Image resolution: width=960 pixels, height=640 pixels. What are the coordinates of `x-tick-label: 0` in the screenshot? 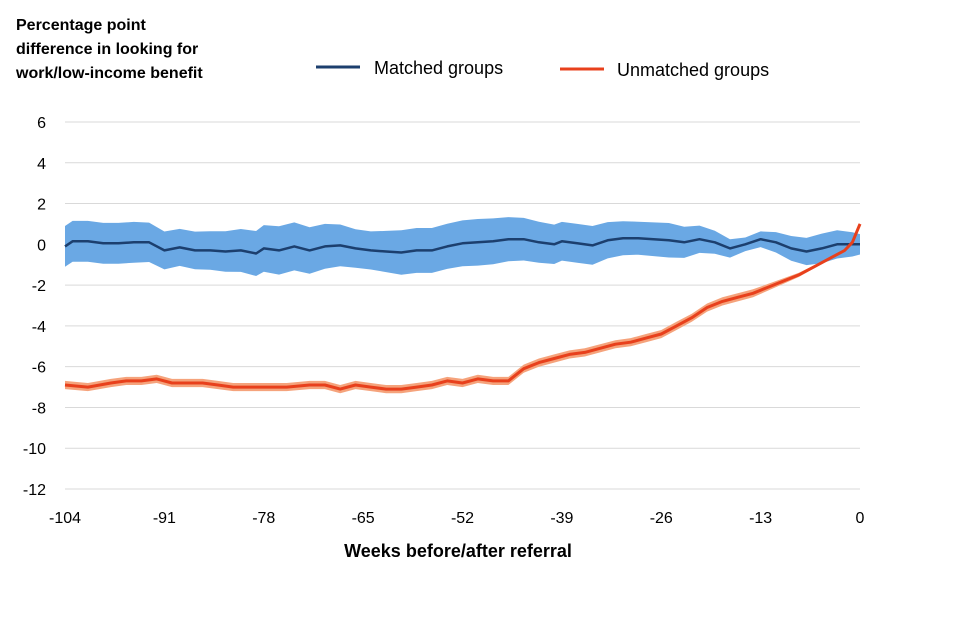 It's located at (860, 518).